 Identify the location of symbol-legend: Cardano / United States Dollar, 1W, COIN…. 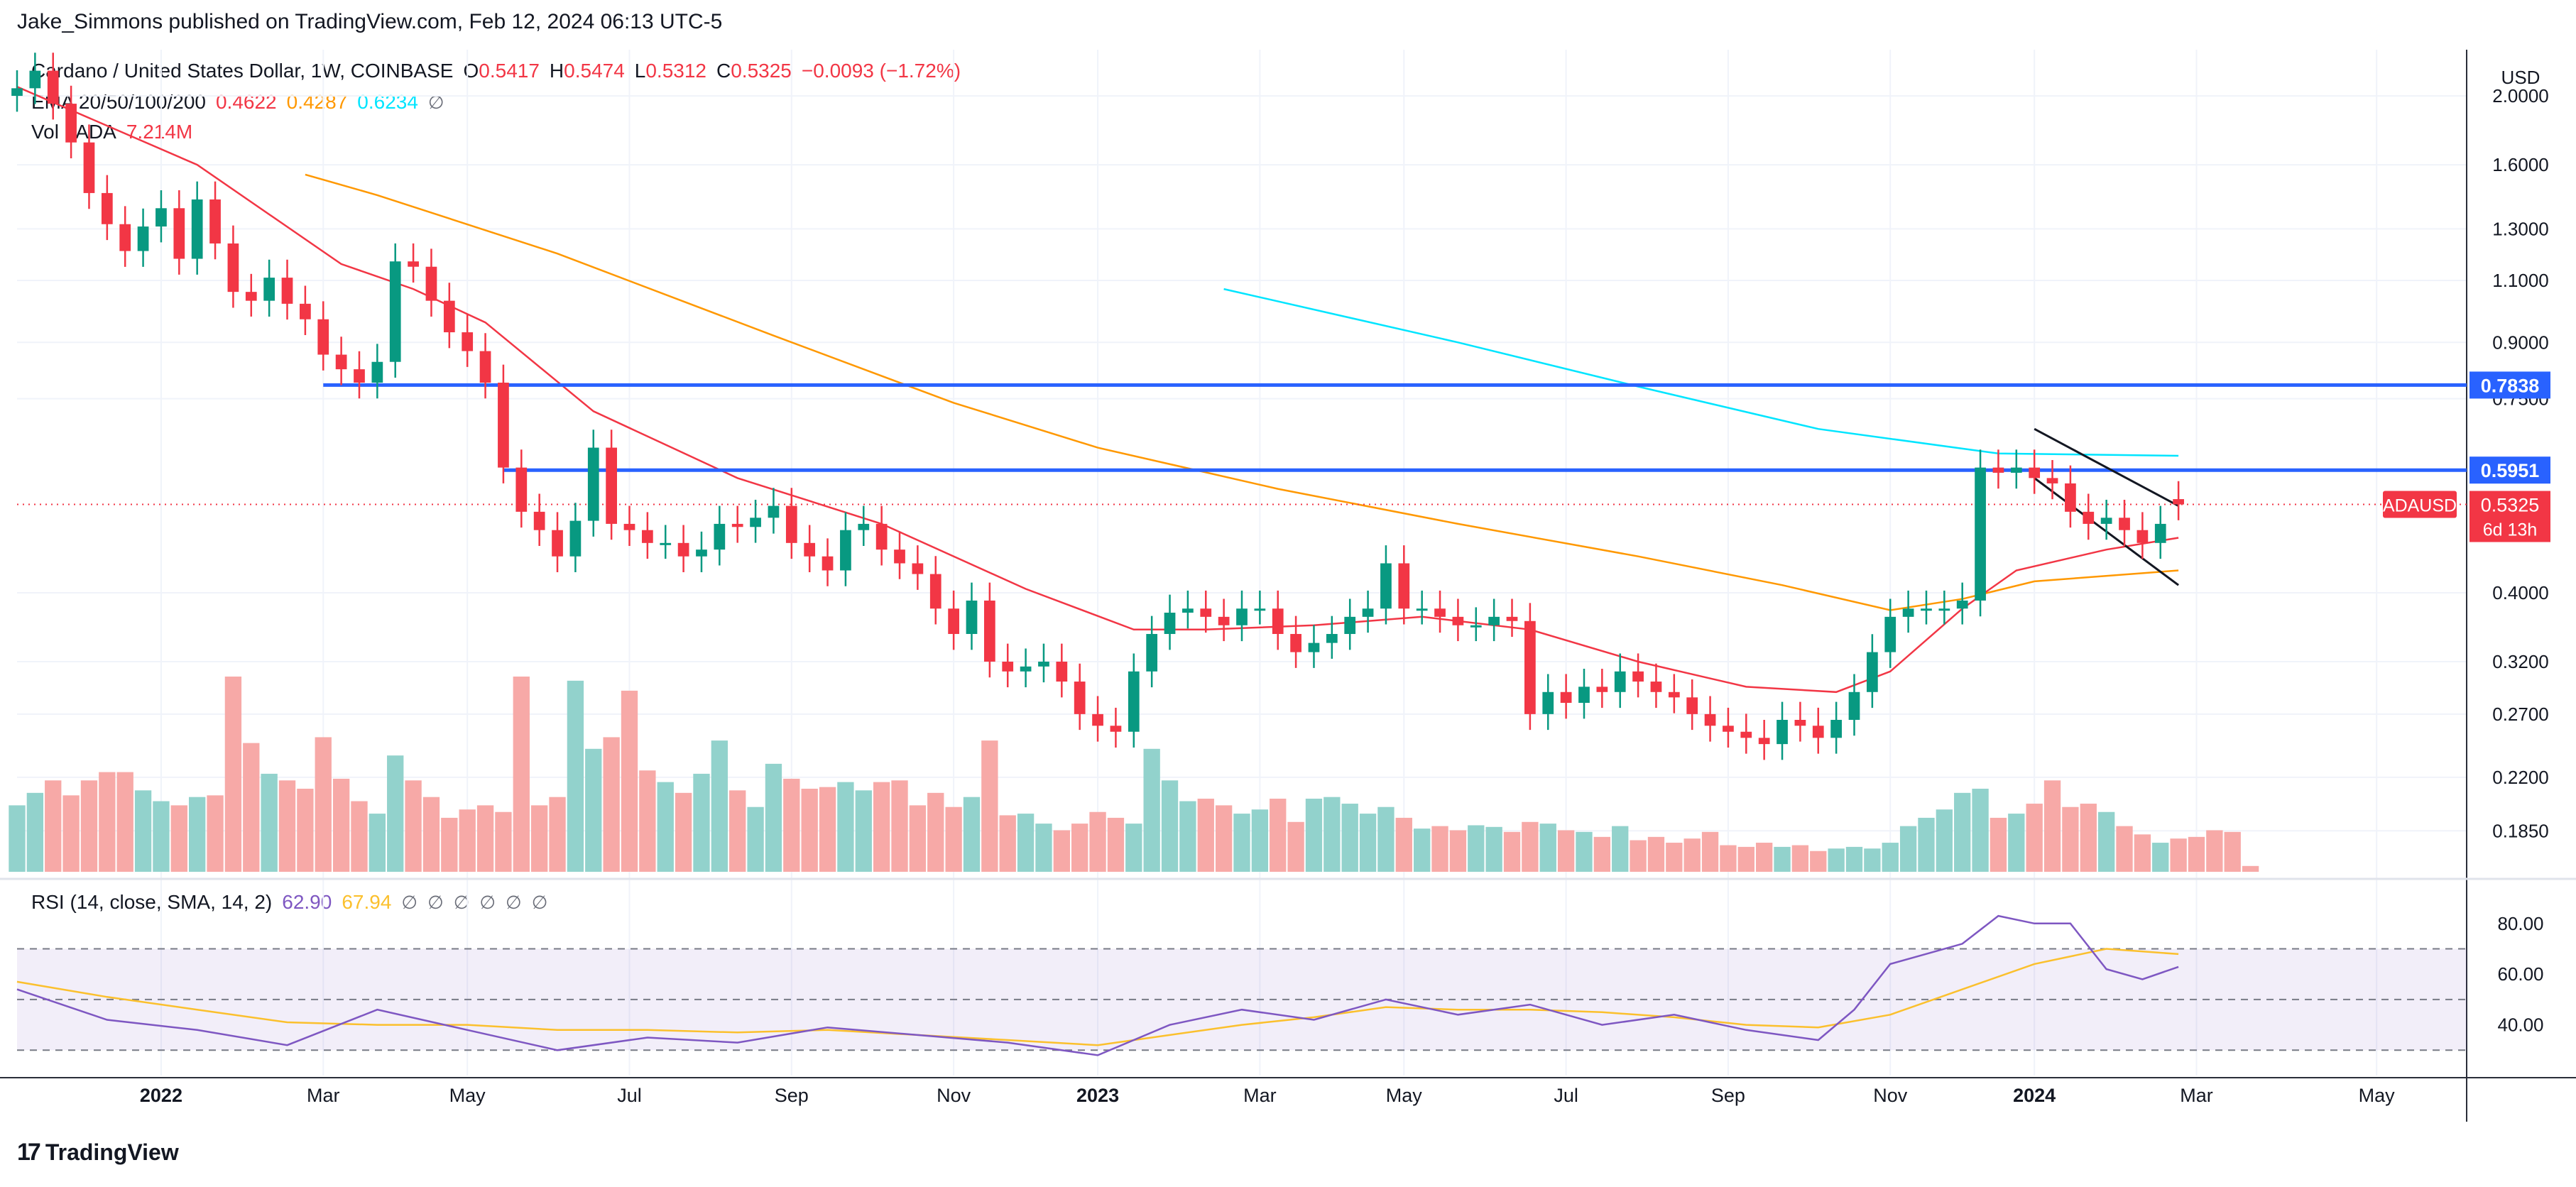
(496, 71).